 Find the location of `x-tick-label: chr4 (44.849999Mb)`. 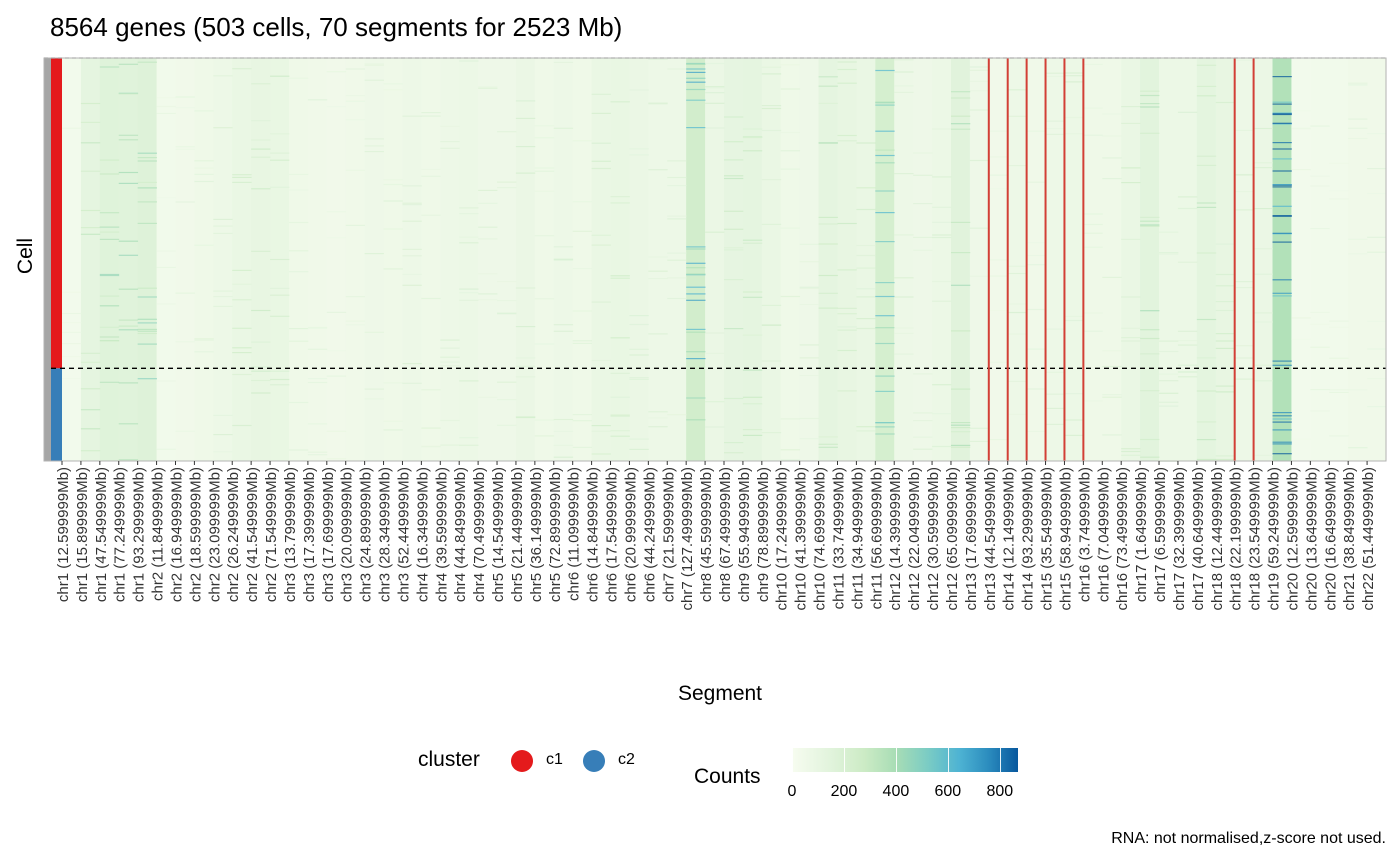

x-tick-label: chr4 (44.849999Mb) is located at coordinates (460, 534).